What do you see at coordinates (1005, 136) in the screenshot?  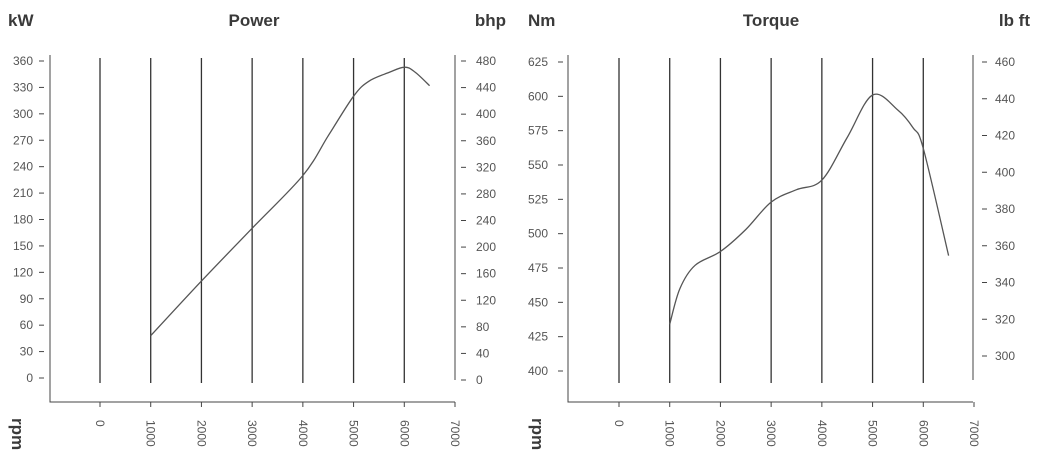 I see `torque-right-tick-label: 420` at bounding box center [1005, 136].